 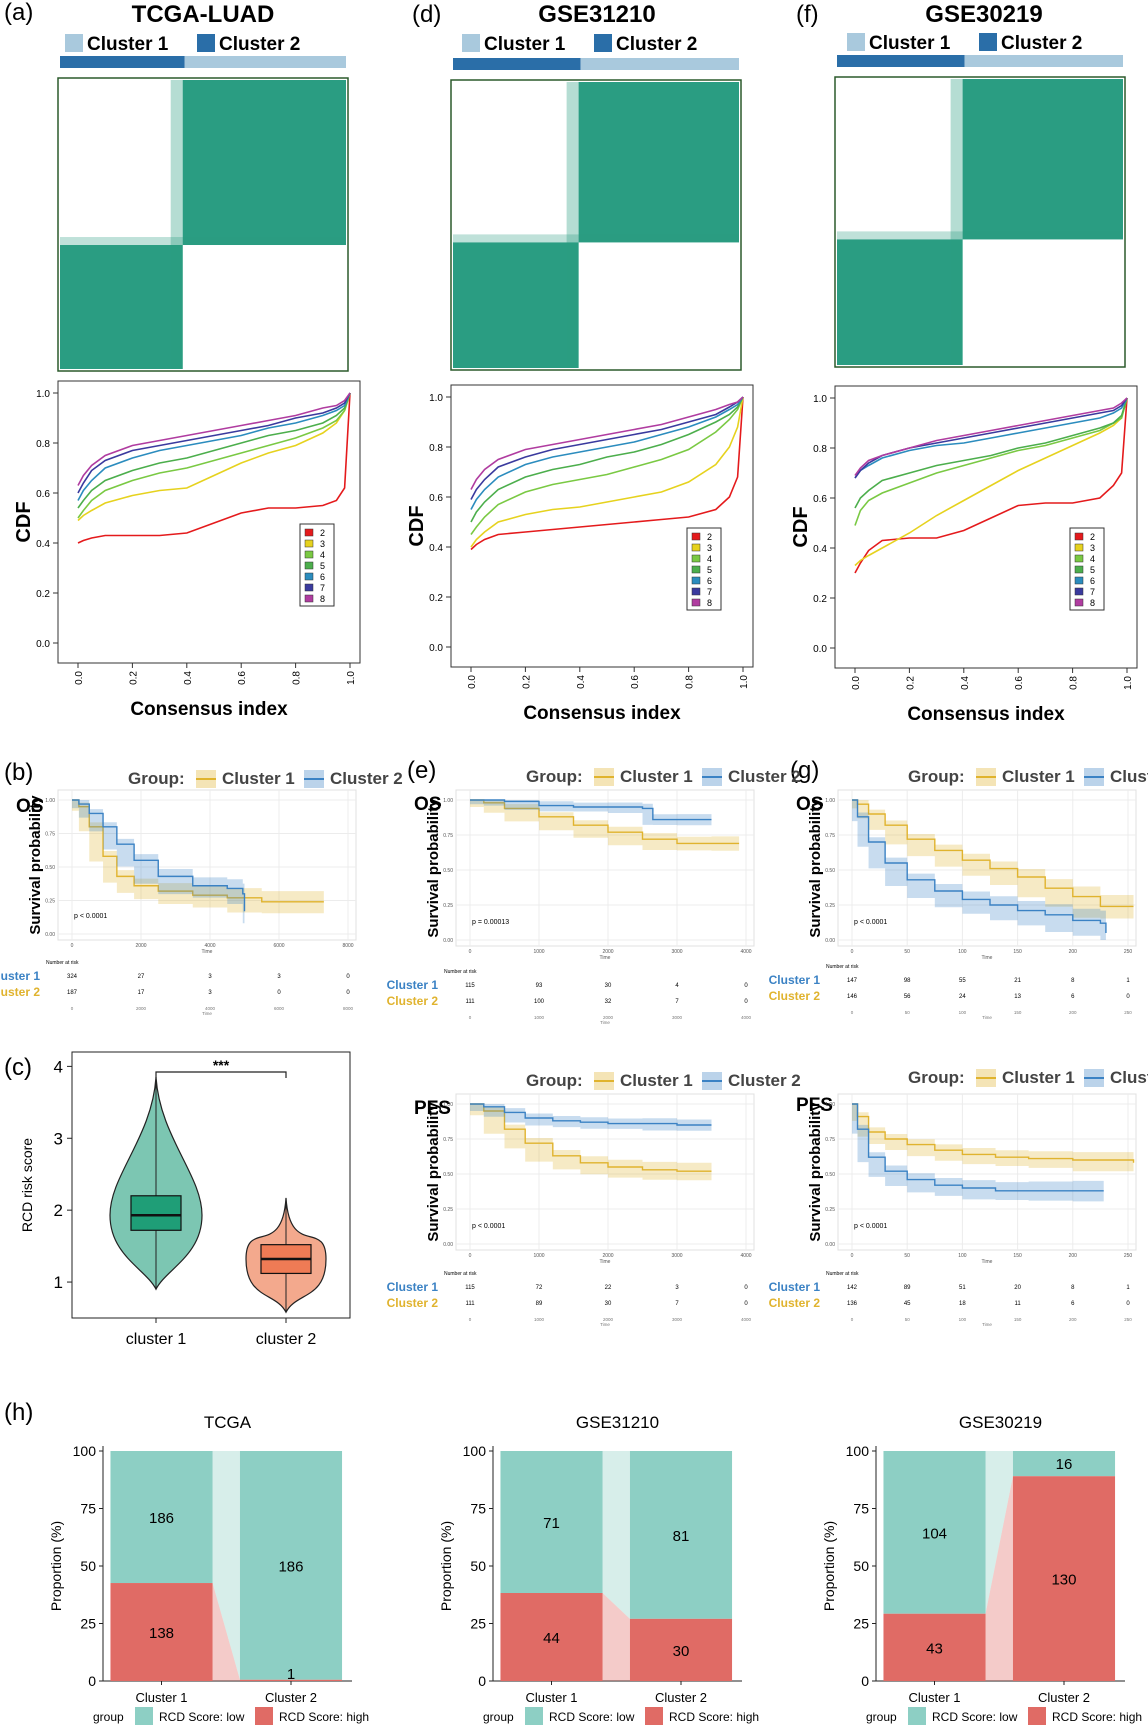 What do you see at coordinates (1128, 1256) in the screenshot?
I see `km-xtick-label: 250` at bounding box center [1128, 1256].